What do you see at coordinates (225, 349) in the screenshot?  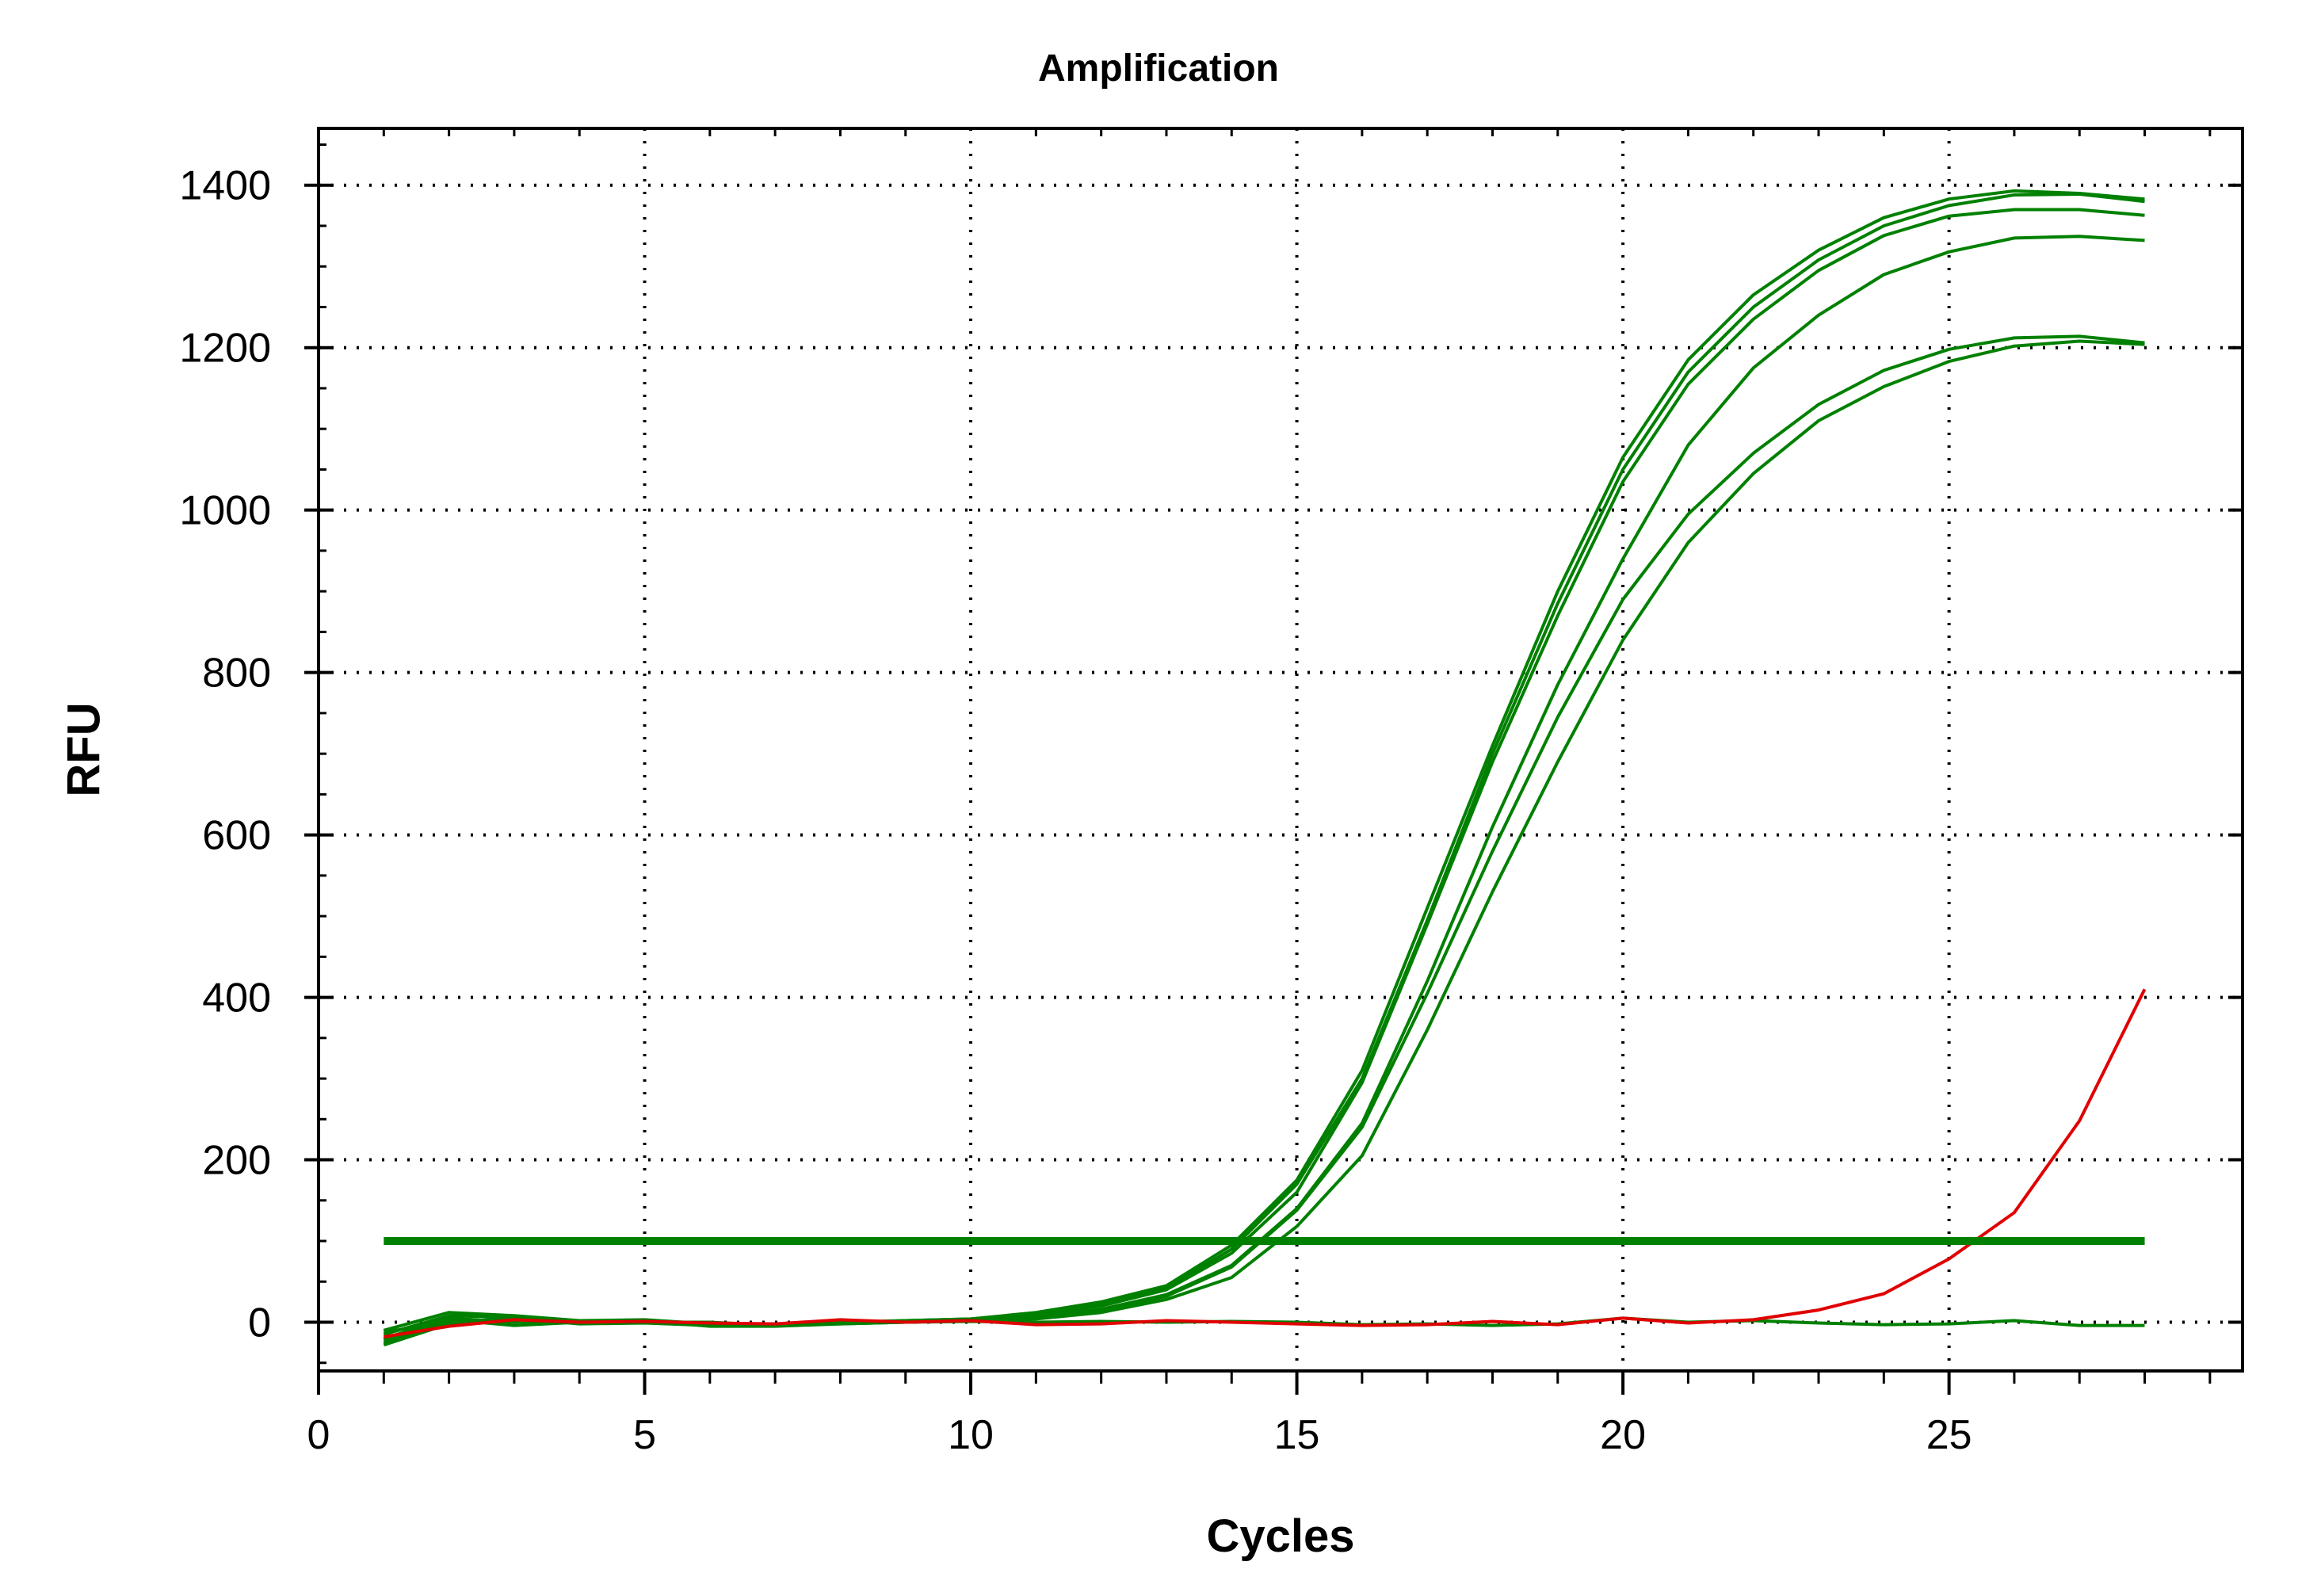 I see `y-tick-label: 1200` at bounding box center [225, 349].